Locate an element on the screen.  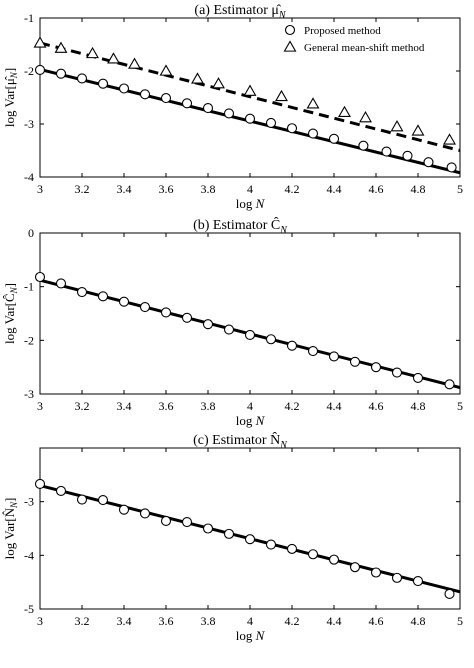
legend-marker-triangle is located at coordinates (290, 46).